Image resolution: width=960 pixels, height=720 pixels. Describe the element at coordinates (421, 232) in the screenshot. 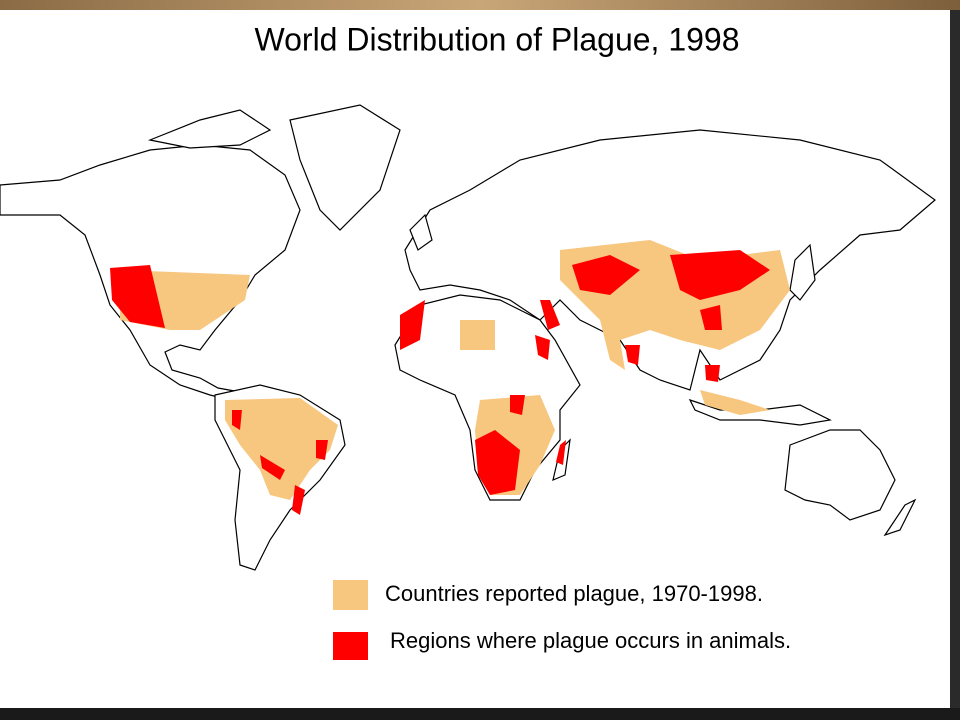

I see `british-isles` at that location.